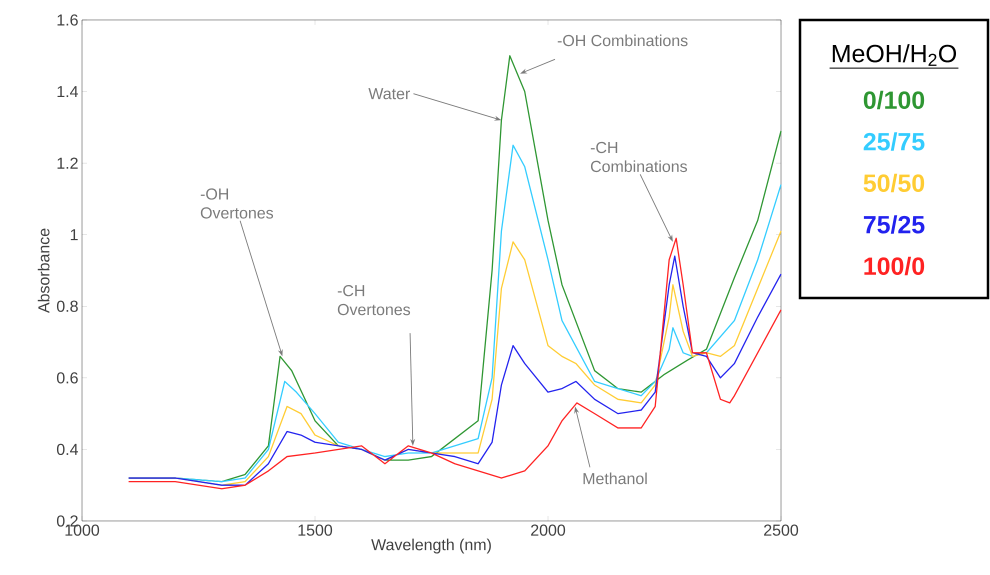 Image resolution: width=990 pixels, height=575 pixels. I want to click on x-tick-label: 1500, so click(315, 530).